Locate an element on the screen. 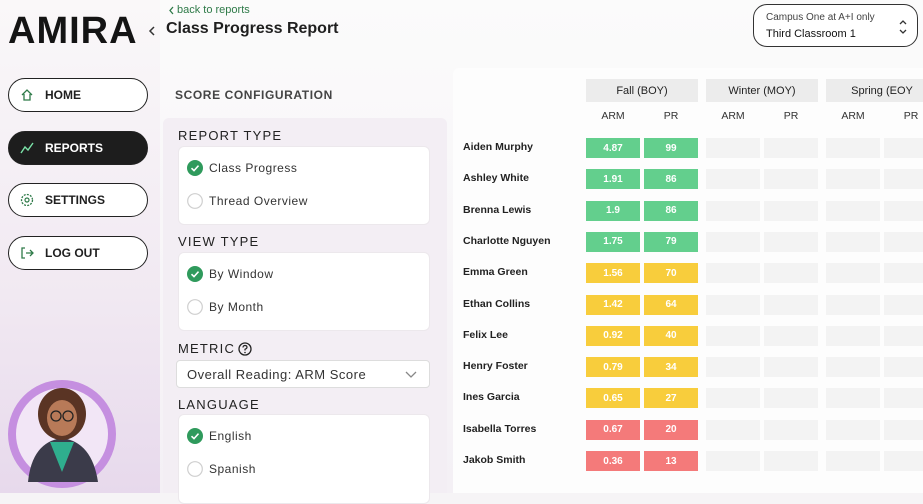  back-icon is located at coordinates (171, 10).